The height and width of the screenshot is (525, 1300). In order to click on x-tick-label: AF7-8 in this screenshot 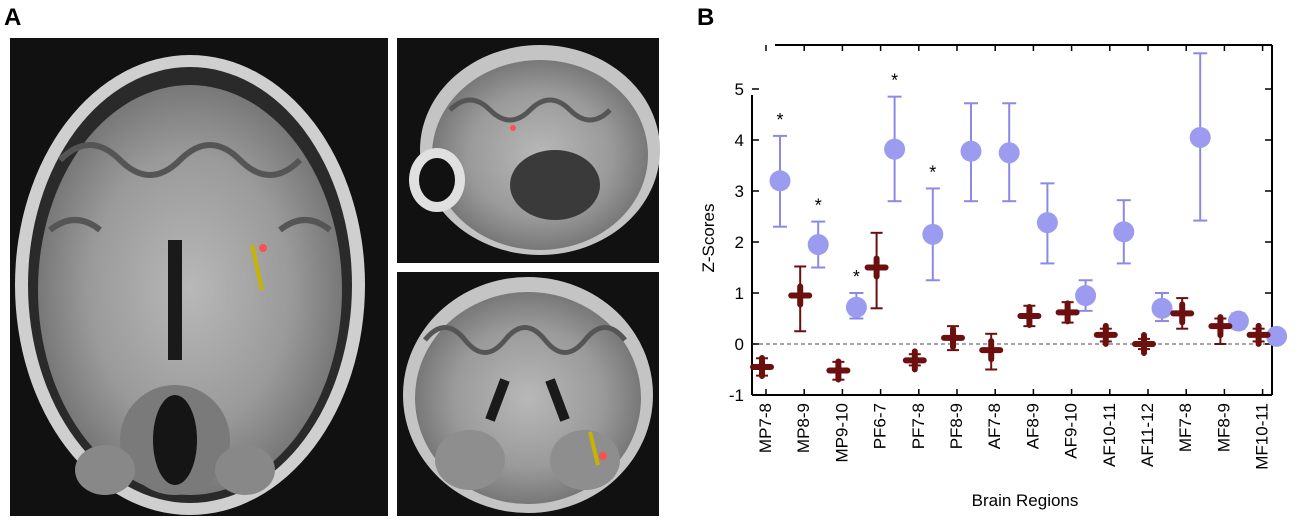, I will do `click(994, 426)`.